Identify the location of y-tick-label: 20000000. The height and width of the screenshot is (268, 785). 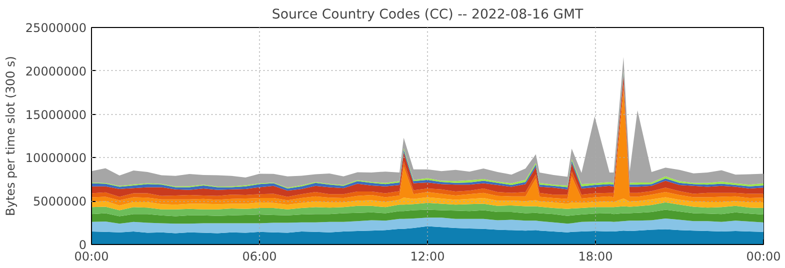
(55, 71).